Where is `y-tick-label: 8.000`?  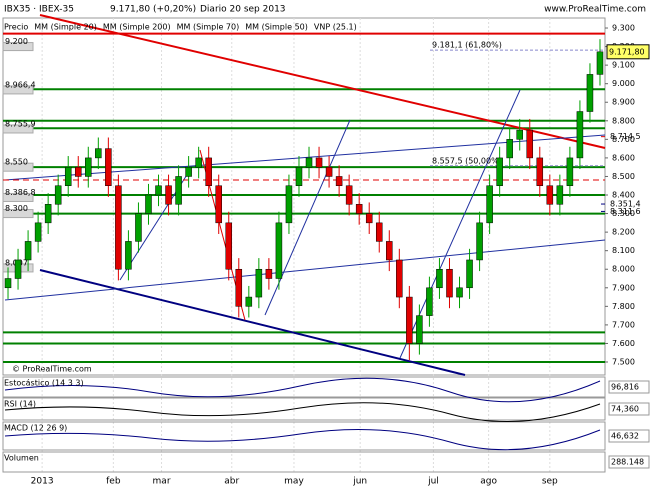 y-tick-label: 8.000 is located at coordinates (623, 269).